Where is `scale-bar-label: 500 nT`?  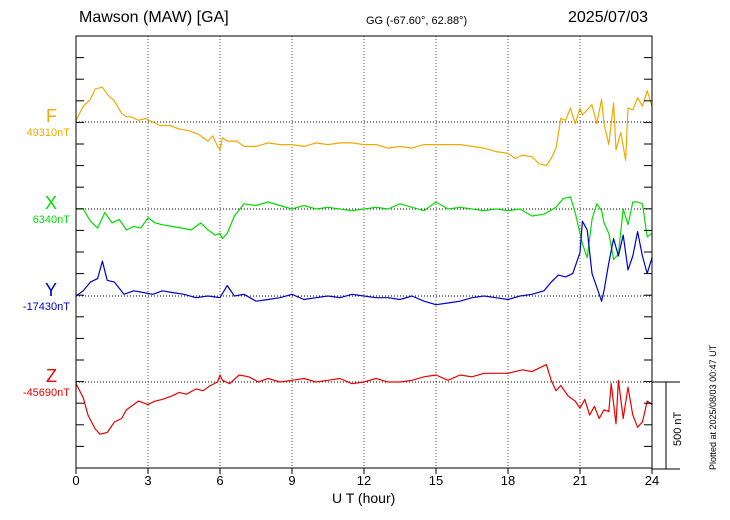
scale-bar-label: 500 nT is located at coordinates (678, 428).